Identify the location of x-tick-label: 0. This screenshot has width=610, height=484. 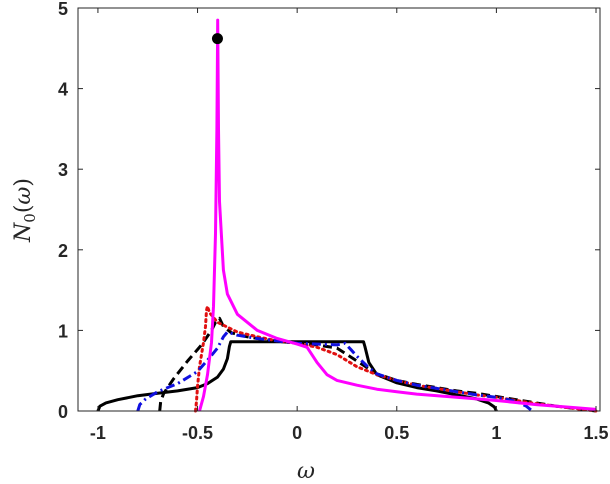
(297, 433).